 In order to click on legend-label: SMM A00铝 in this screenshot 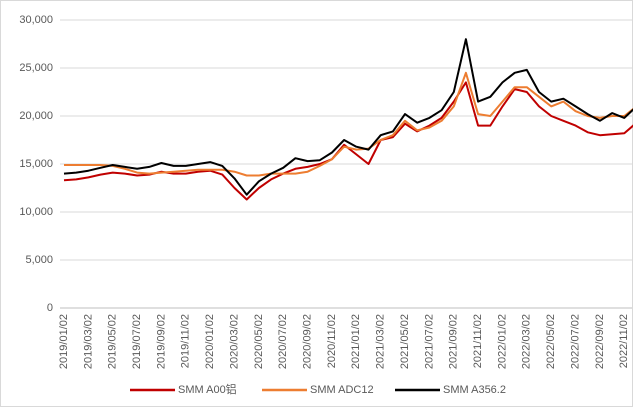, I will do `click(207, 389)`.